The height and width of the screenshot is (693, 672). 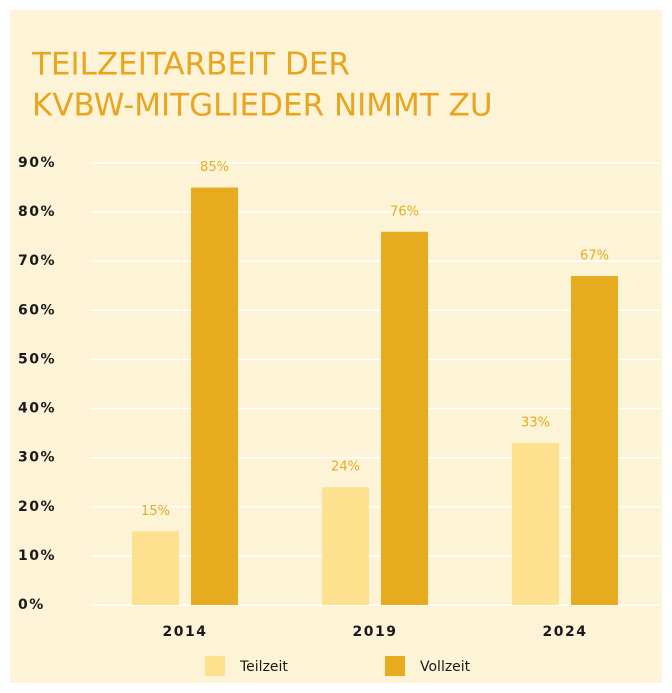 I want to click on y-tick-label: 10%, so click(x=37, y=556).